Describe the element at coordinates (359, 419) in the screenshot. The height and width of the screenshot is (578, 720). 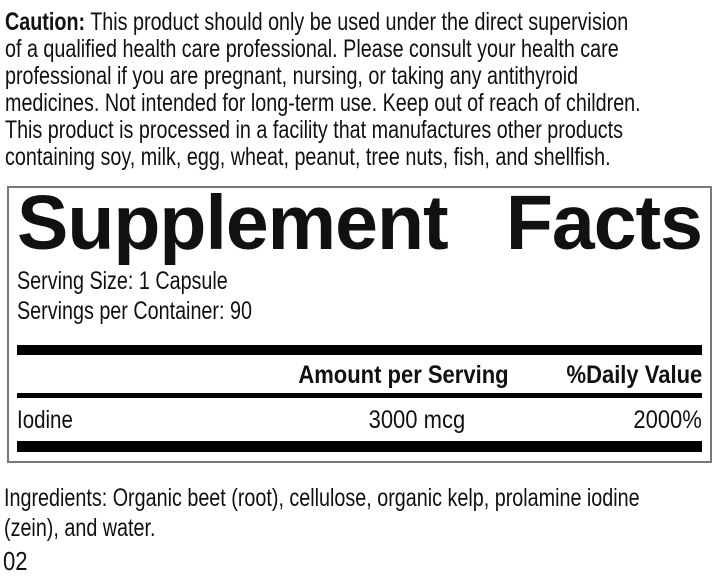
I see `table-row-iodine: Iodine 3000 mcg 2000%` at that location.